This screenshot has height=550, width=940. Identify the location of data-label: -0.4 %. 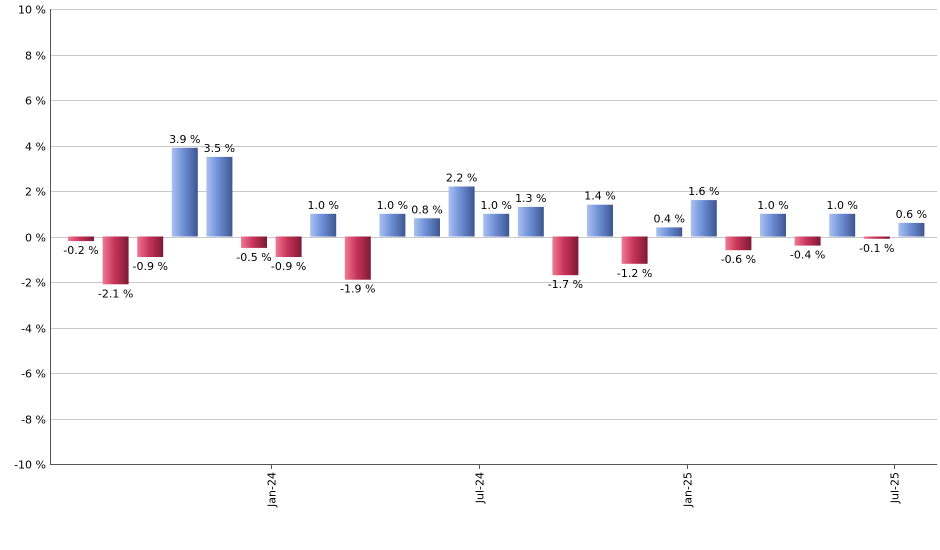
(807, 255).